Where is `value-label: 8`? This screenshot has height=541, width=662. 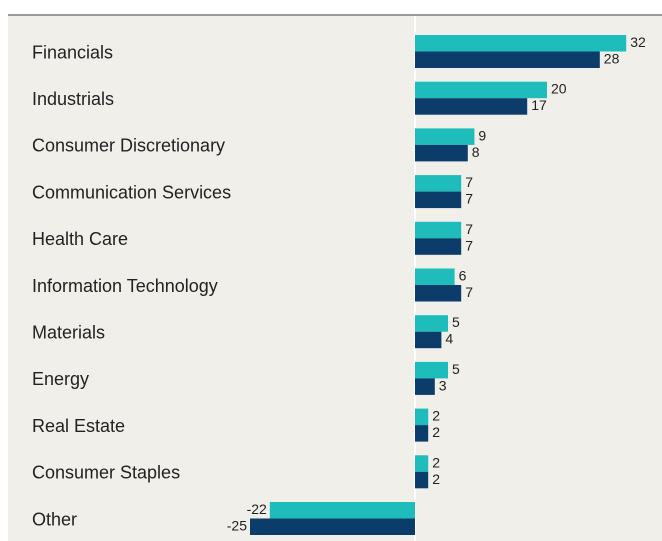
value-label: 8 is located at coordinates (476, 152).